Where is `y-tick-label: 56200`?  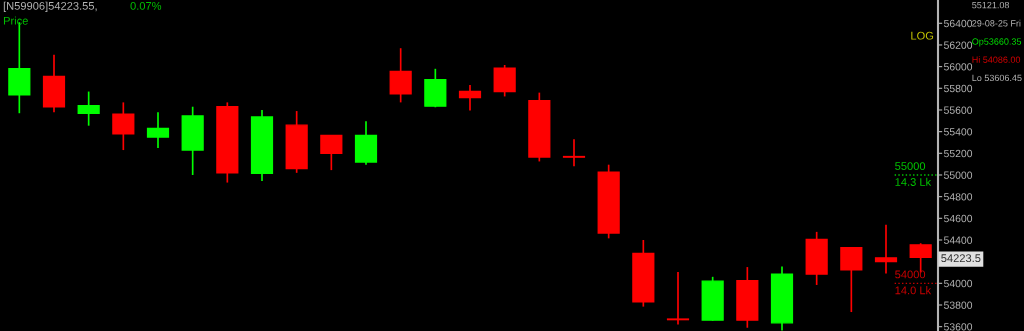
y-tick-label: 56200 is located at coordinates (958, 45).